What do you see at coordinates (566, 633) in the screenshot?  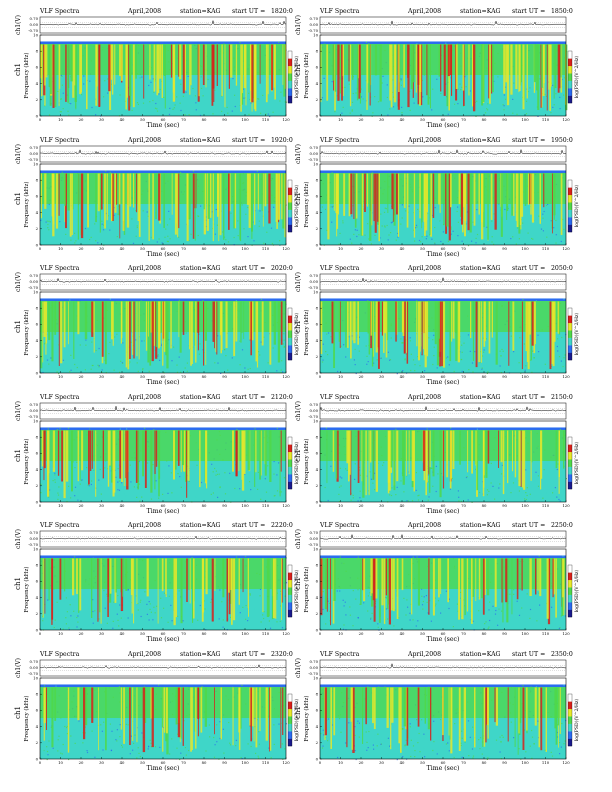 I see `x-tick-label: 120` at bounding box center [566, 633].